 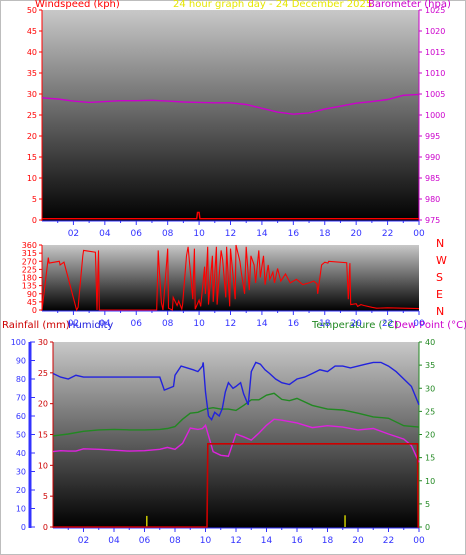 What do you see at coordinates (432, 136) in the screenshot?
I see `baro-y-label: 995` at bounding box center [432, 136].